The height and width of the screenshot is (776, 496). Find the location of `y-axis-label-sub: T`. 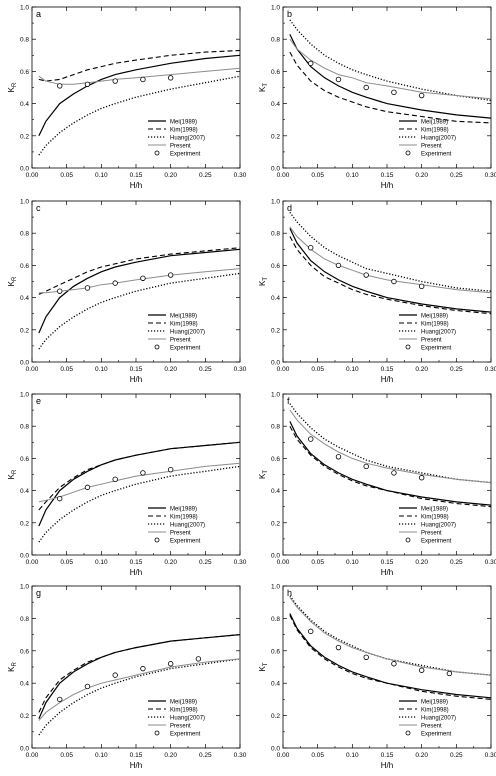

y-axis-label-sub: T is located at coordinates (266, 472).